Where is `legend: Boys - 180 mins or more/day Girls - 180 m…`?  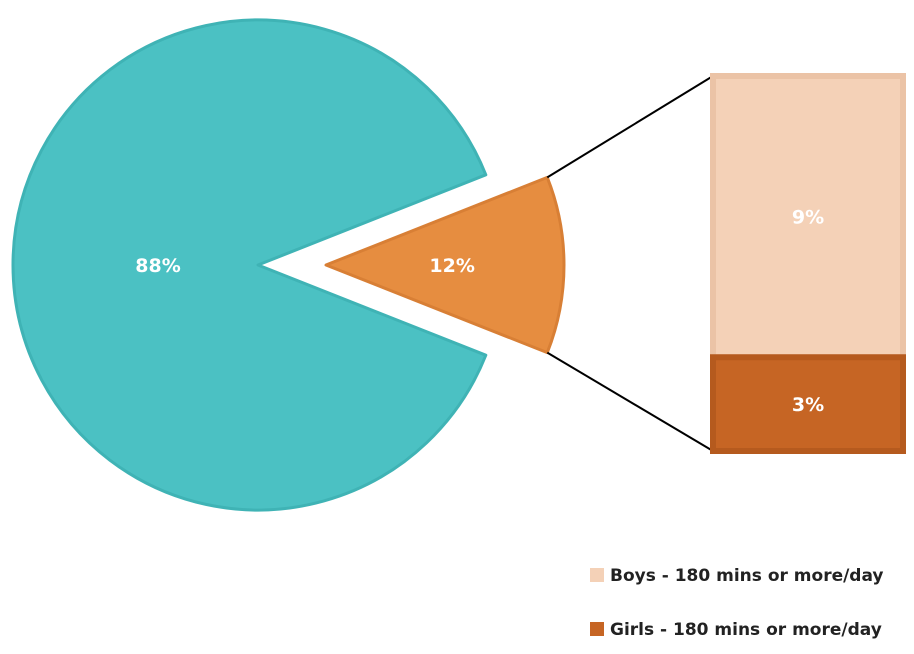 legend: Boys - 180 mins or more/day Girls - 180 m… is located at coordinates (737, 603).